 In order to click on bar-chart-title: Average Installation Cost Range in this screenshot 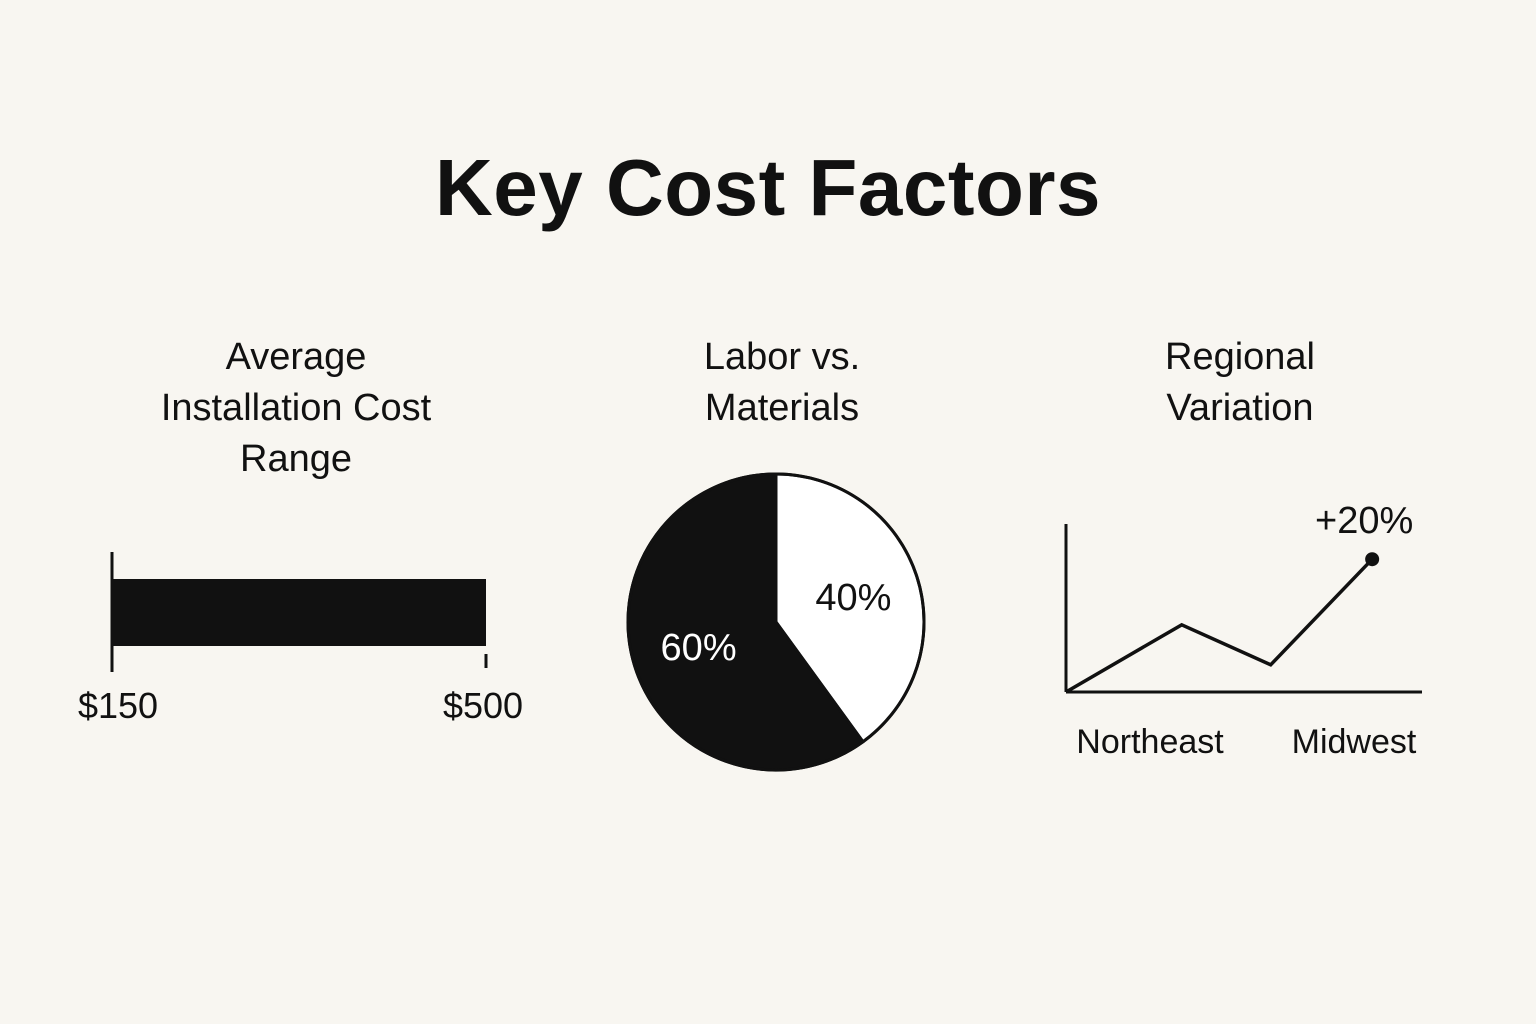, I will do `click(296, 408)`.